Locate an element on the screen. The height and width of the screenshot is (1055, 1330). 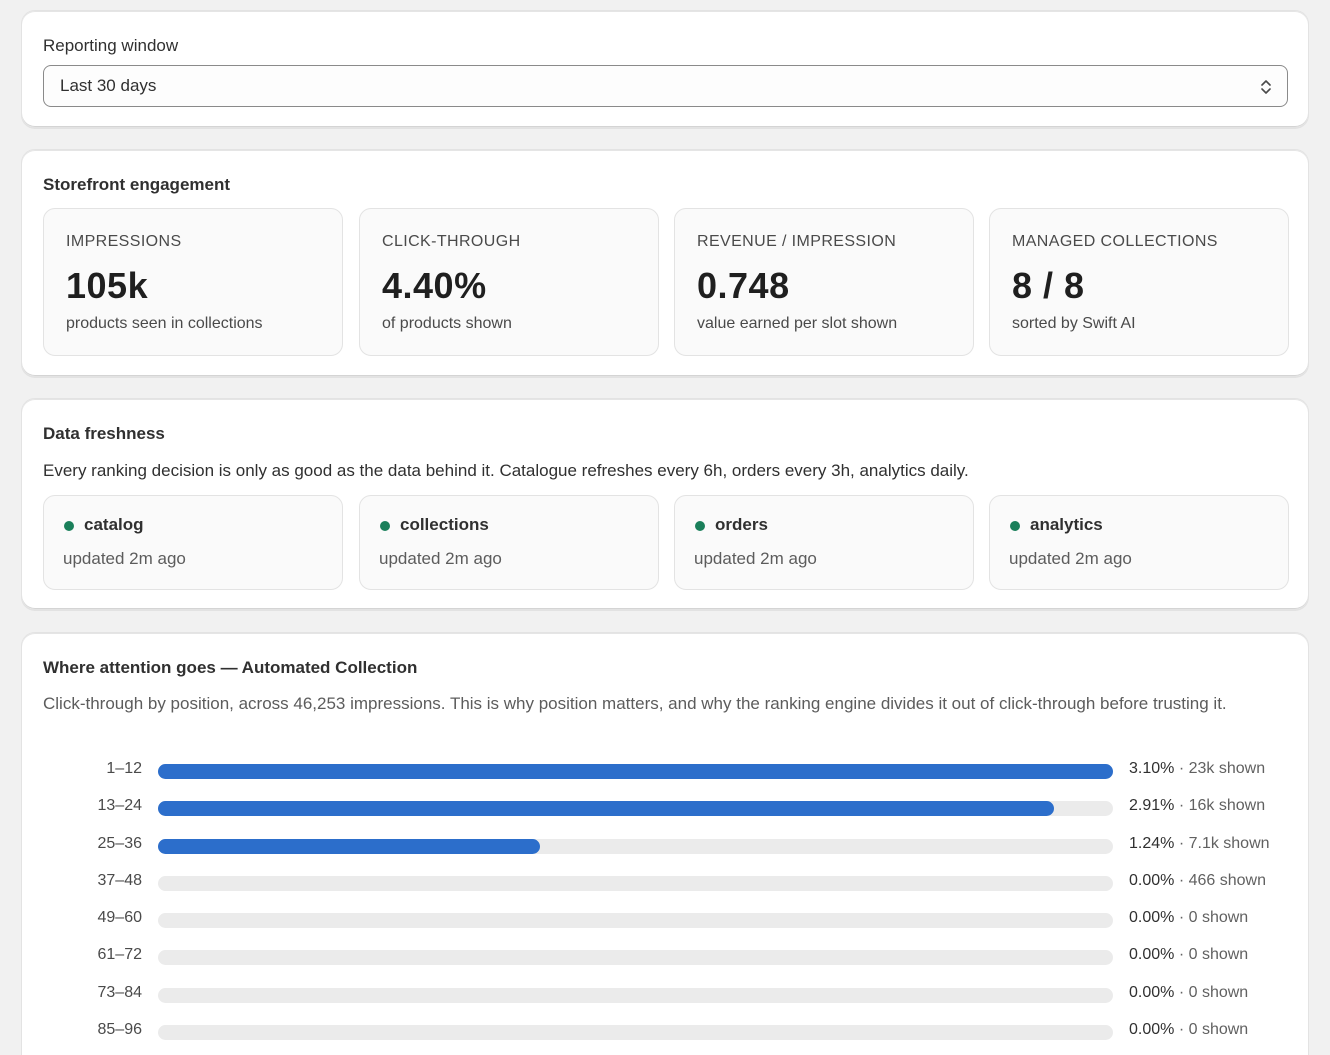
metric-label: IMPRESSIONS is located at coordinates (124, 241).